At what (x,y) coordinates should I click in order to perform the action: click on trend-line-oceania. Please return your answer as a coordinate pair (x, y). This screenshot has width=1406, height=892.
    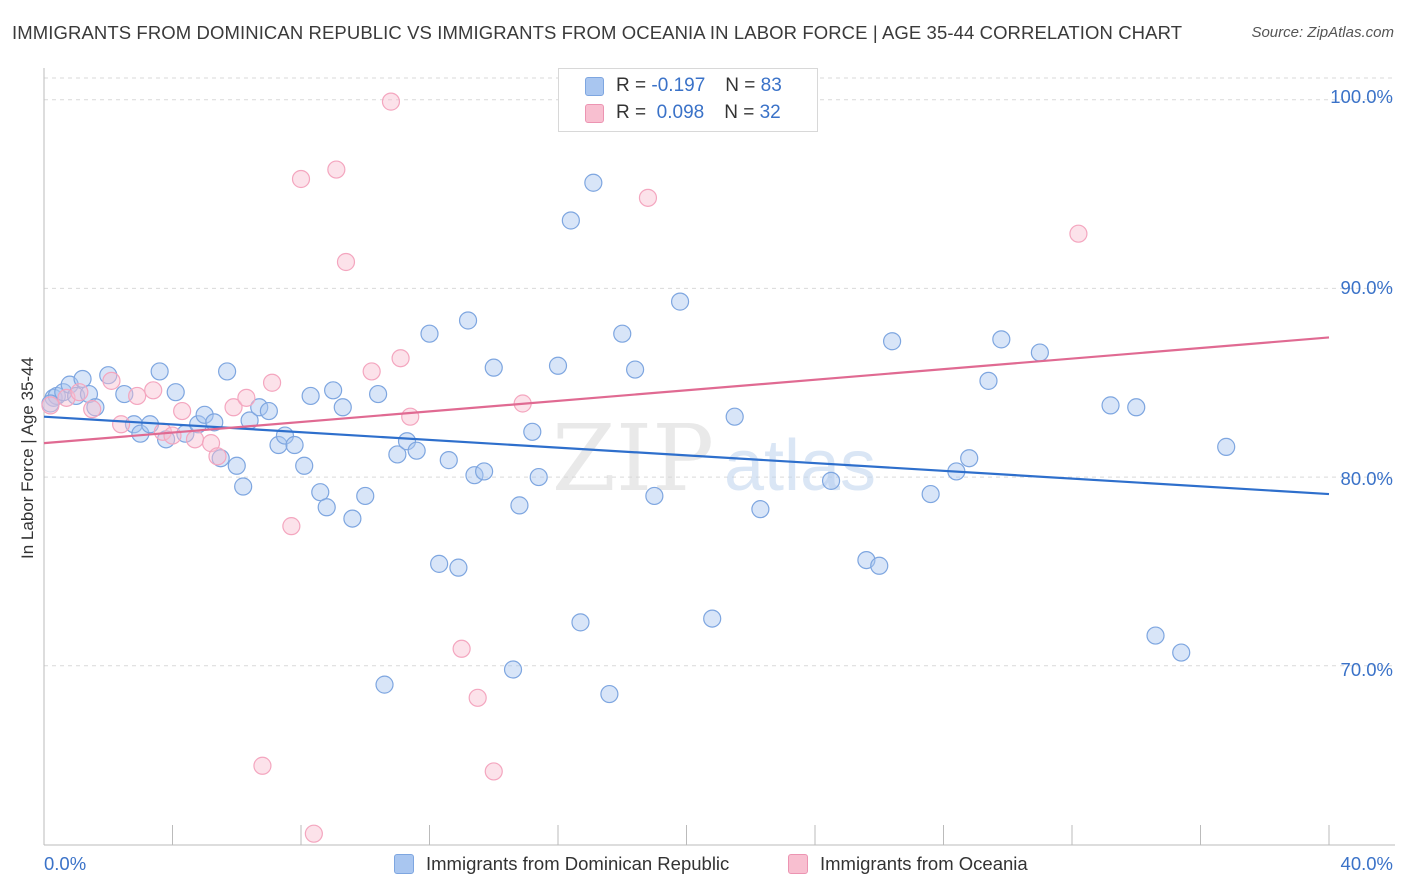
    Looking at the image, I should click on (686, 390).